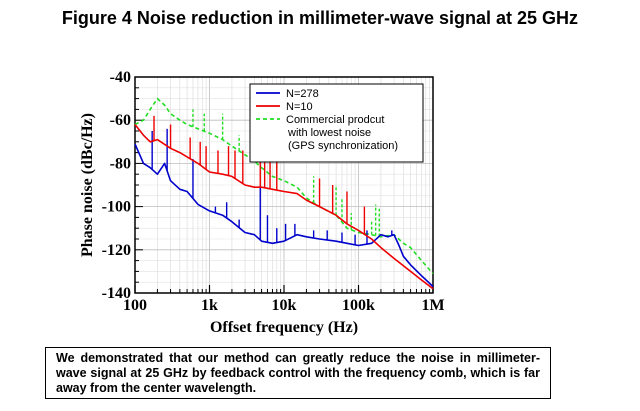 This screenshot has width=640, height=411. I want to click on x-tick-label: 100, so click(135, 305).